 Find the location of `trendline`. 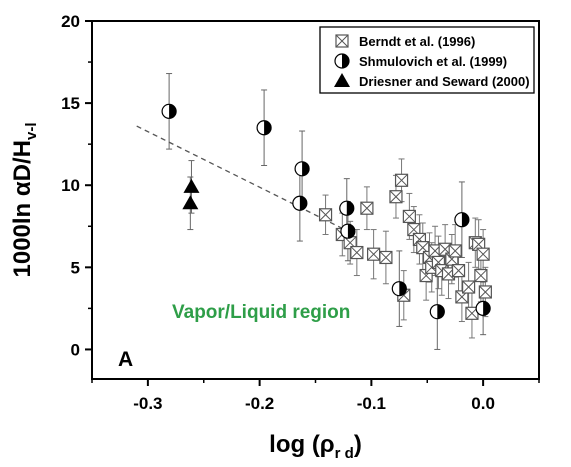

trendline is located at coordinates (245, 180).